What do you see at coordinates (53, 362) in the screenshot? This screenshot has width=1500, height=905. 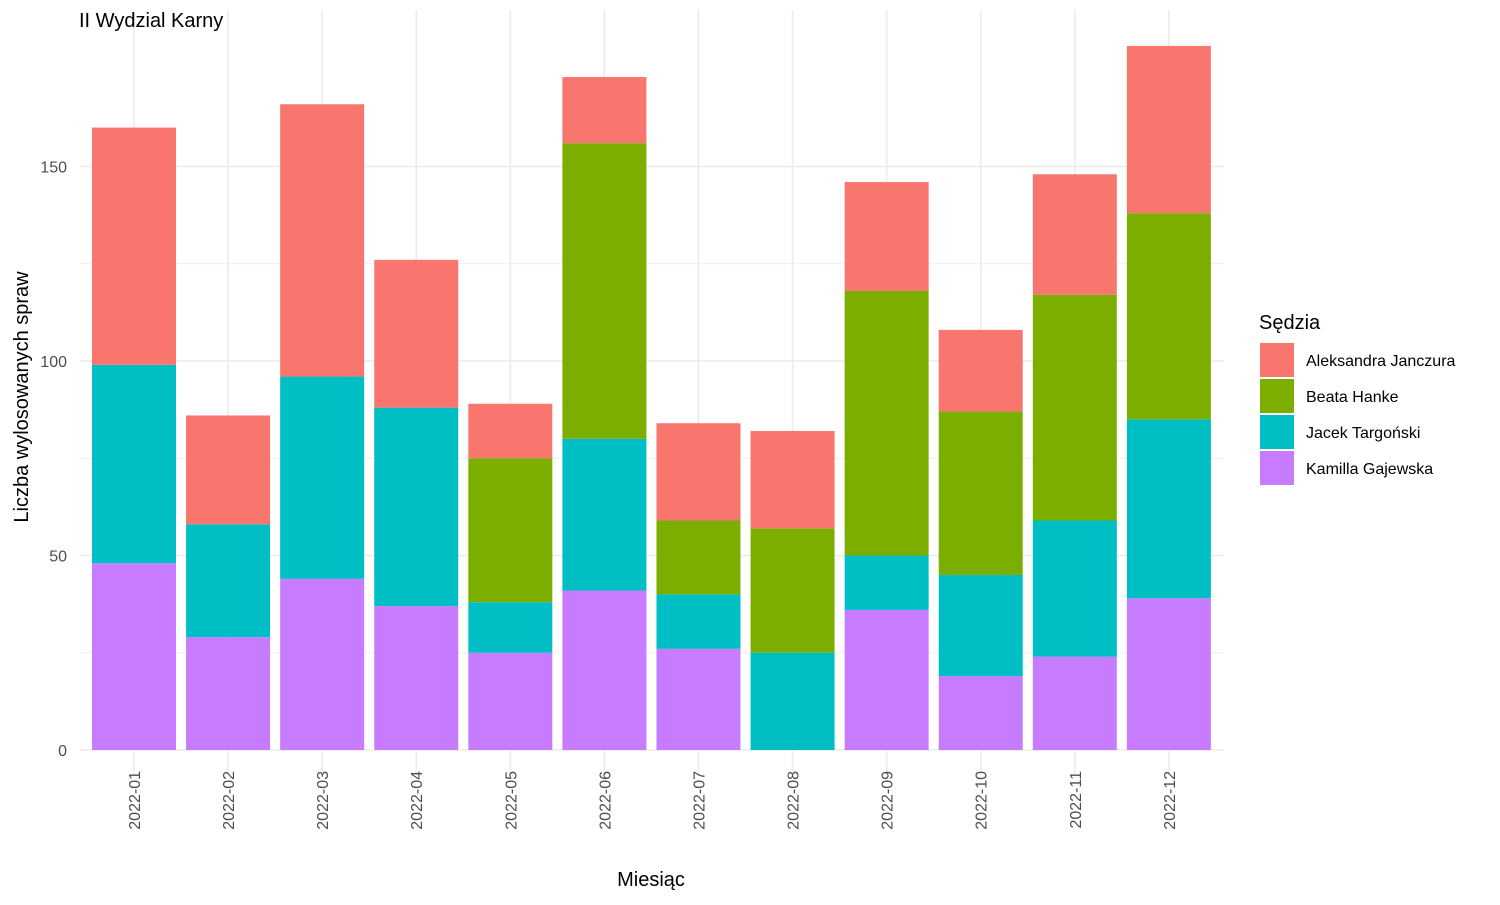 I see `y-tick-label: 100` at bounding box center [53, 362].